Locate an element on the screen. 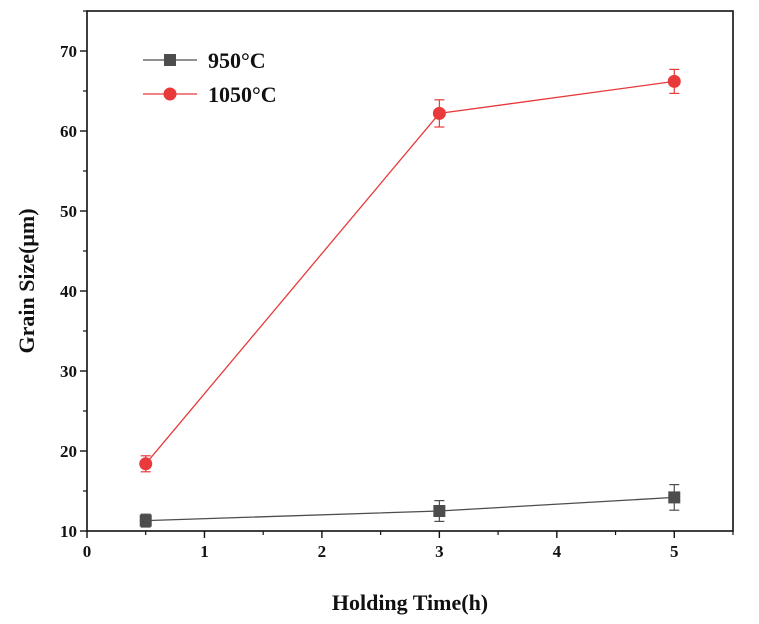  x-tick-label: 4 is located at coordinates (557, 551).